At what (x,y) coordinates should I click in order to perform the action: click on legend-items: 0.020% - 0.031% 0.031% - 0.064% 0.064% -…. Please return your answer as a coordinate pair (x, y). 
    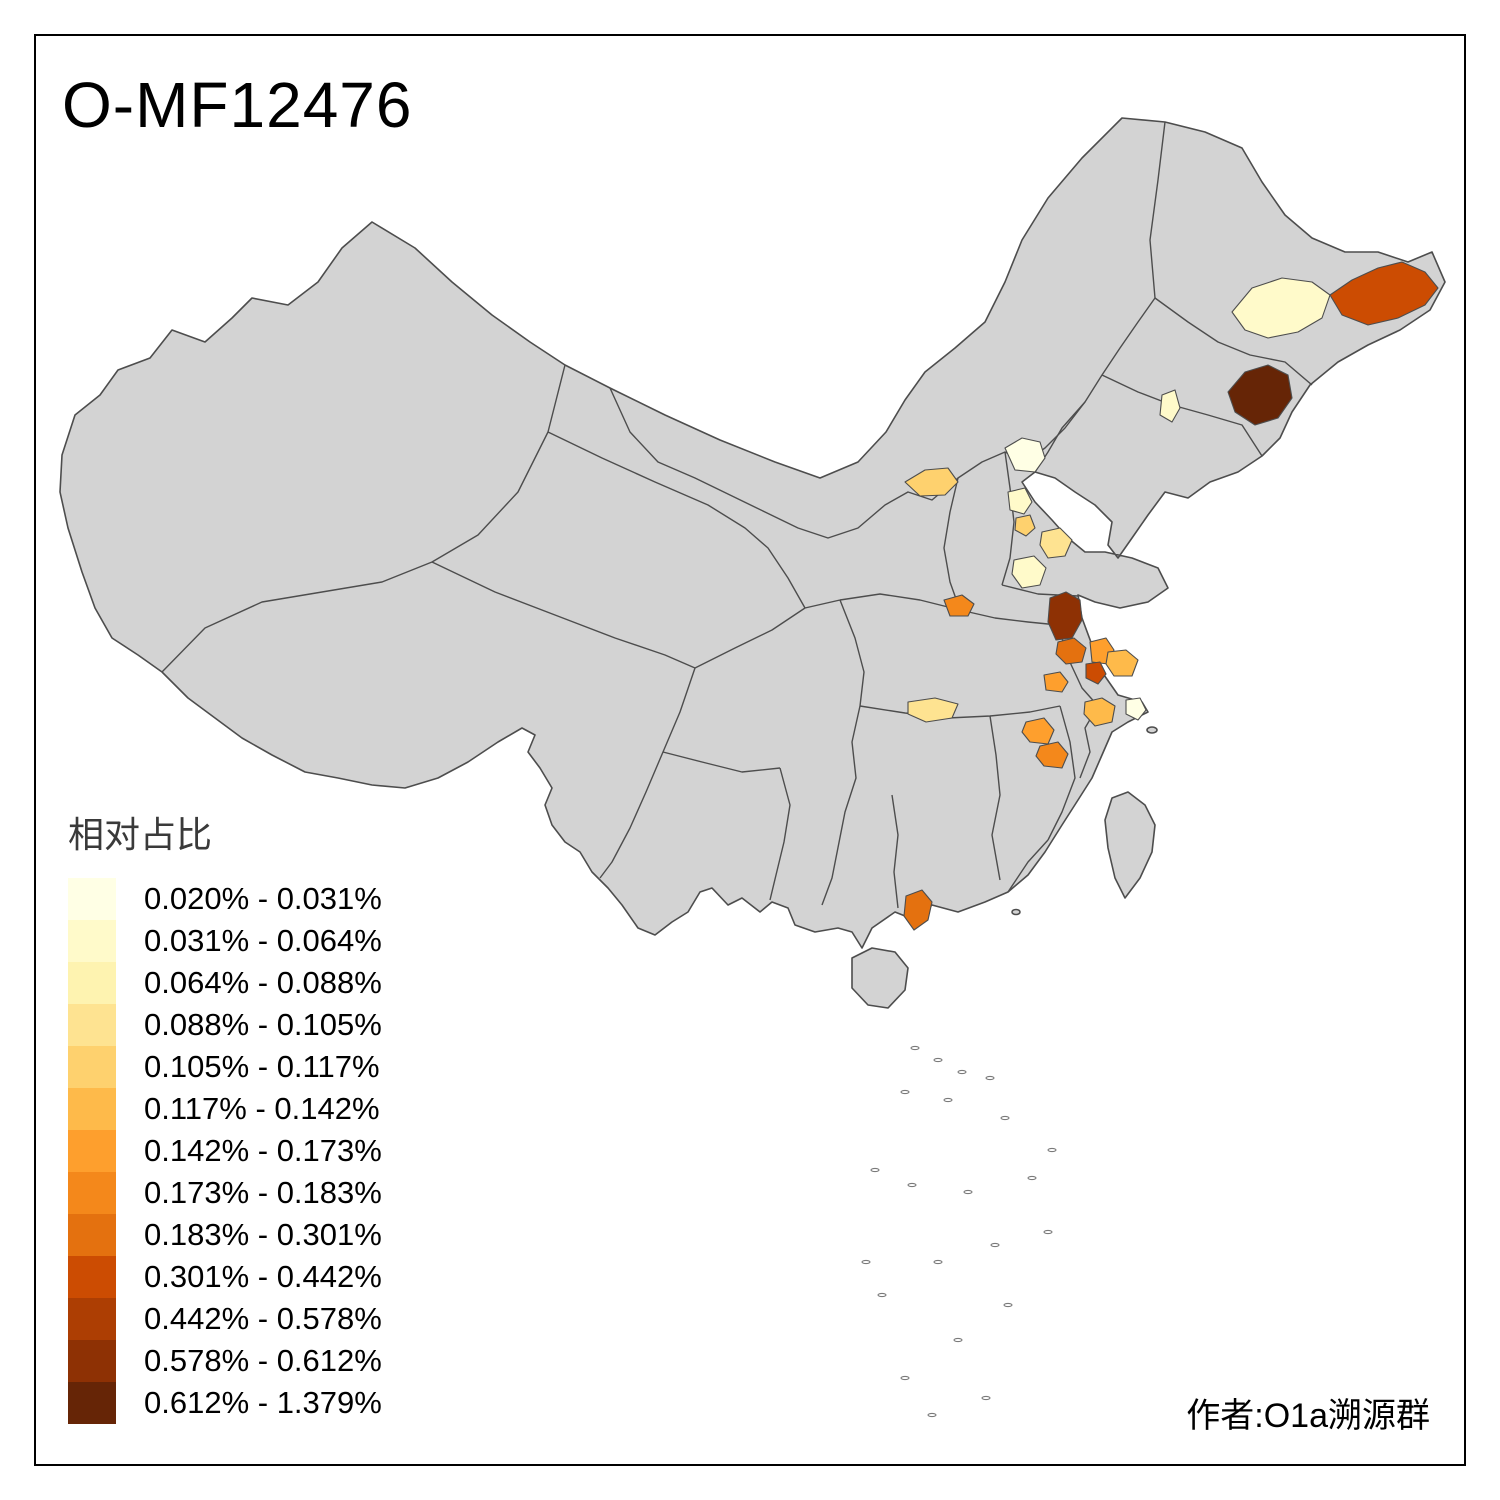
    Looking at the image, I should click on (225, 1151).